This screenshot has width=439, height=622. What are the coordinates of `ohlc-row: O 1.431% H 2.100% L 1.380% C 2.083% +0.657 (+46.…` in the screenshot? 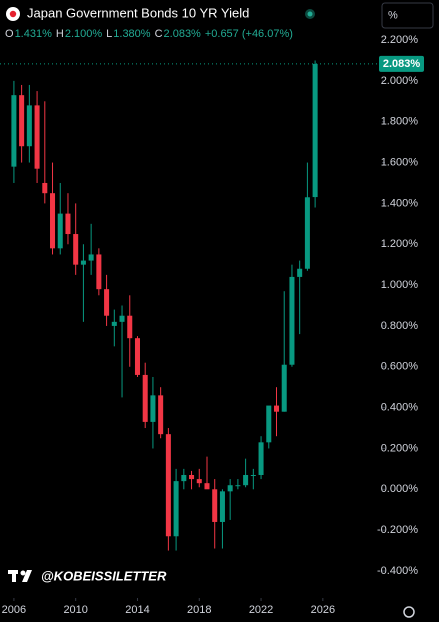 It's located at (149, 34).